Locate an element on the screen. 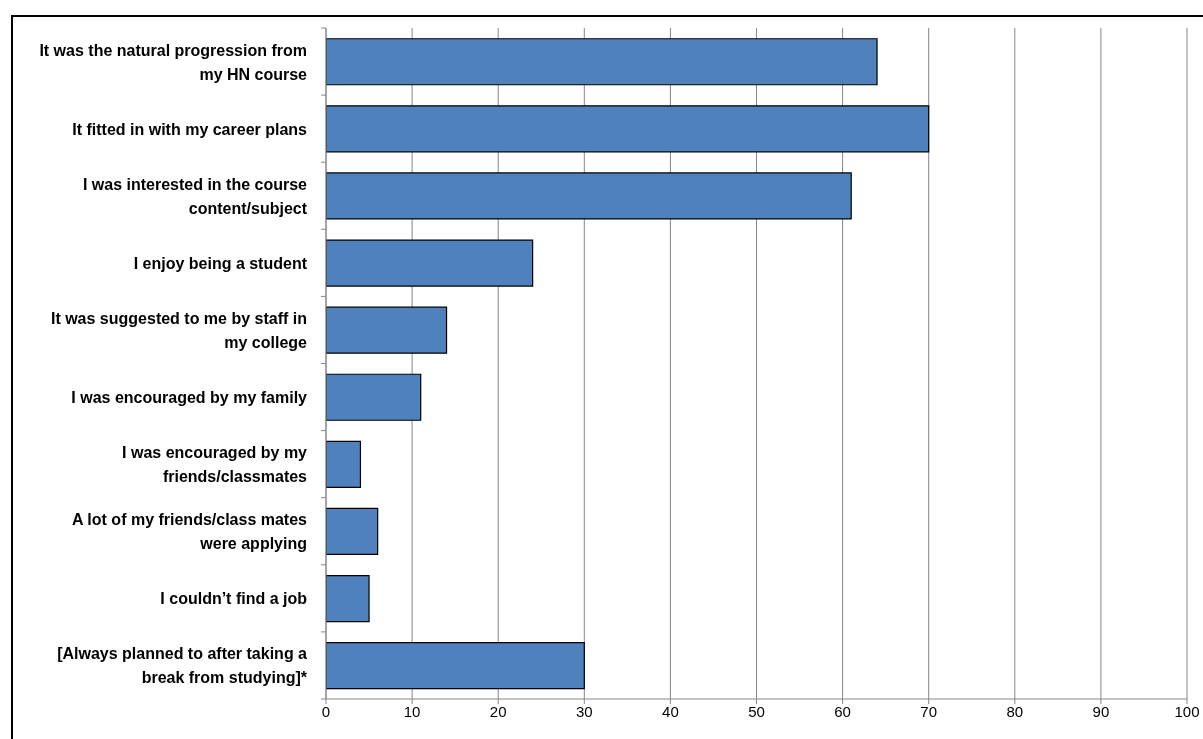  y-tick-label: I couldn’t find a job is located at coordinates (234, 598).